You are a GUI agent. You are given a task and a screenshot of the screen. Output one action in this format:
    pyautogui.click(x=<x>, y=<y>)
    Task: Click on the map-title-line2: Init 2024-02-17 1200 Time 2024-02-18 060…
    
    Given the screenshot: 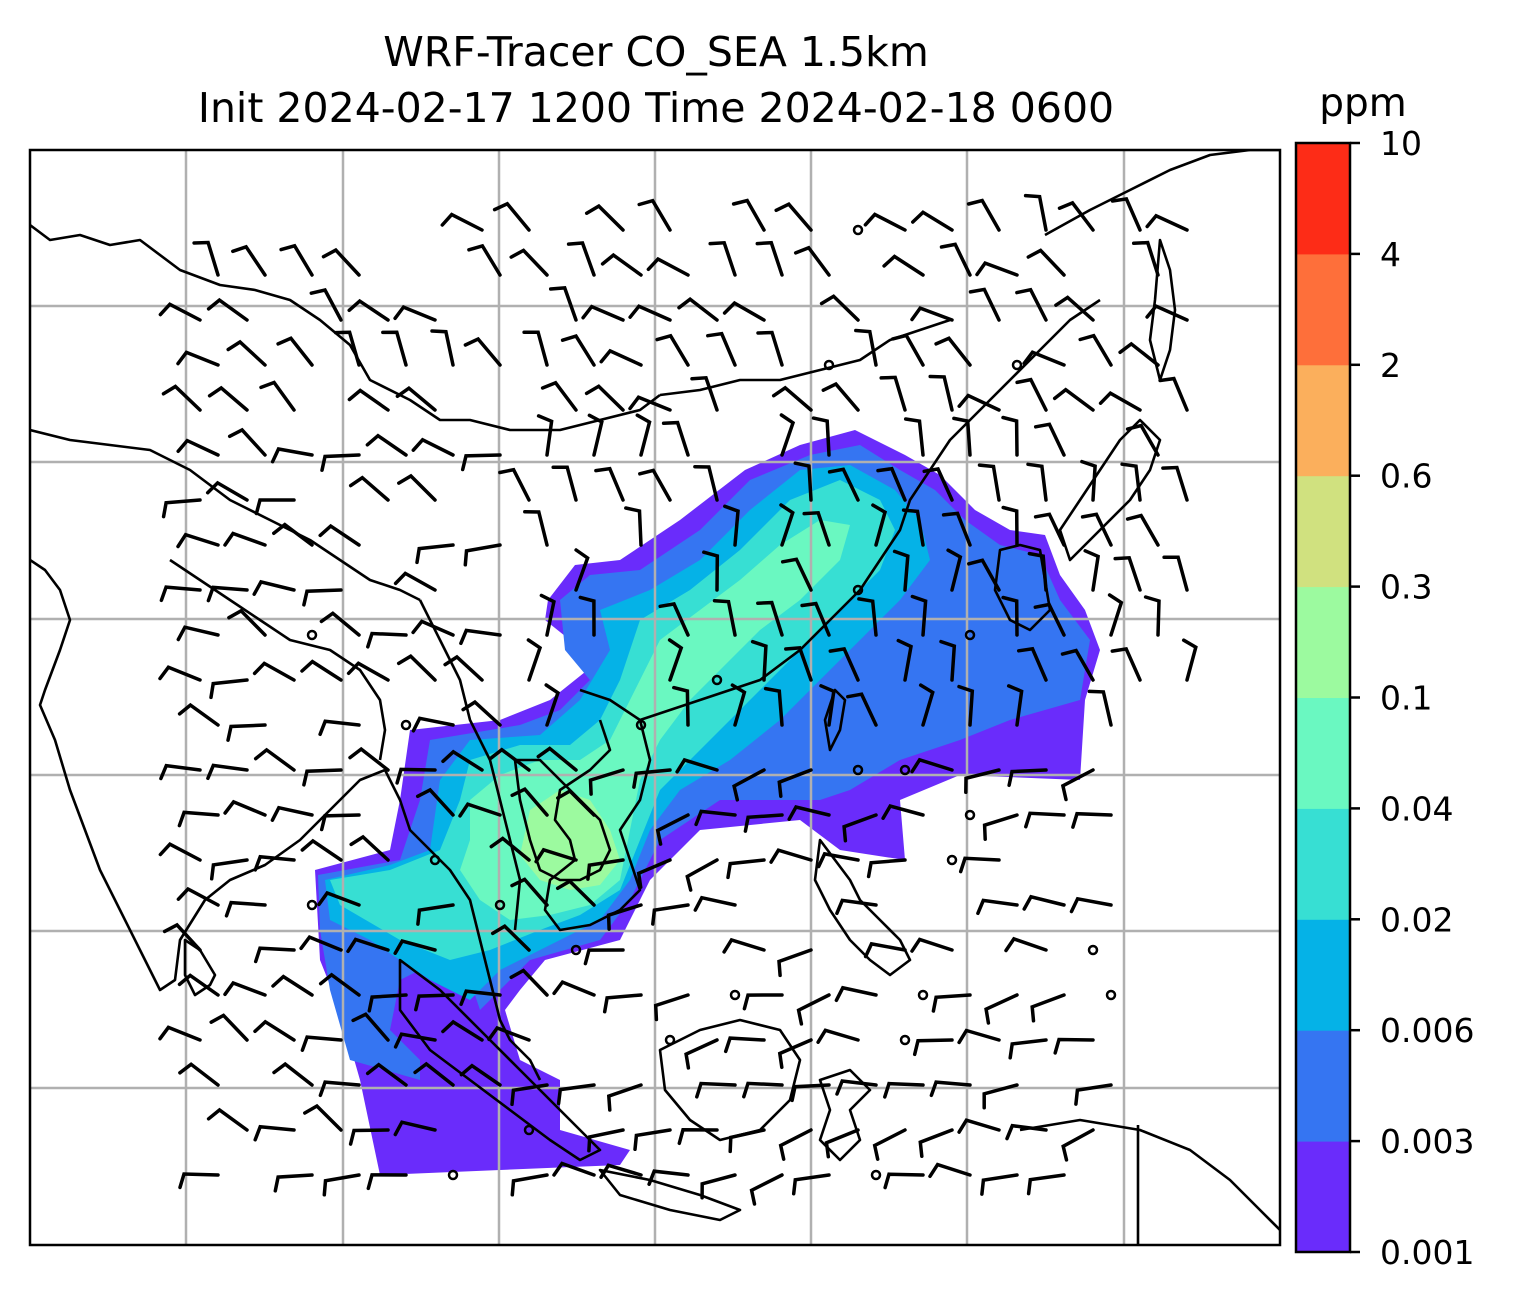 What is the action you would take?
    pyautogui.click(x=656, y=108)
    